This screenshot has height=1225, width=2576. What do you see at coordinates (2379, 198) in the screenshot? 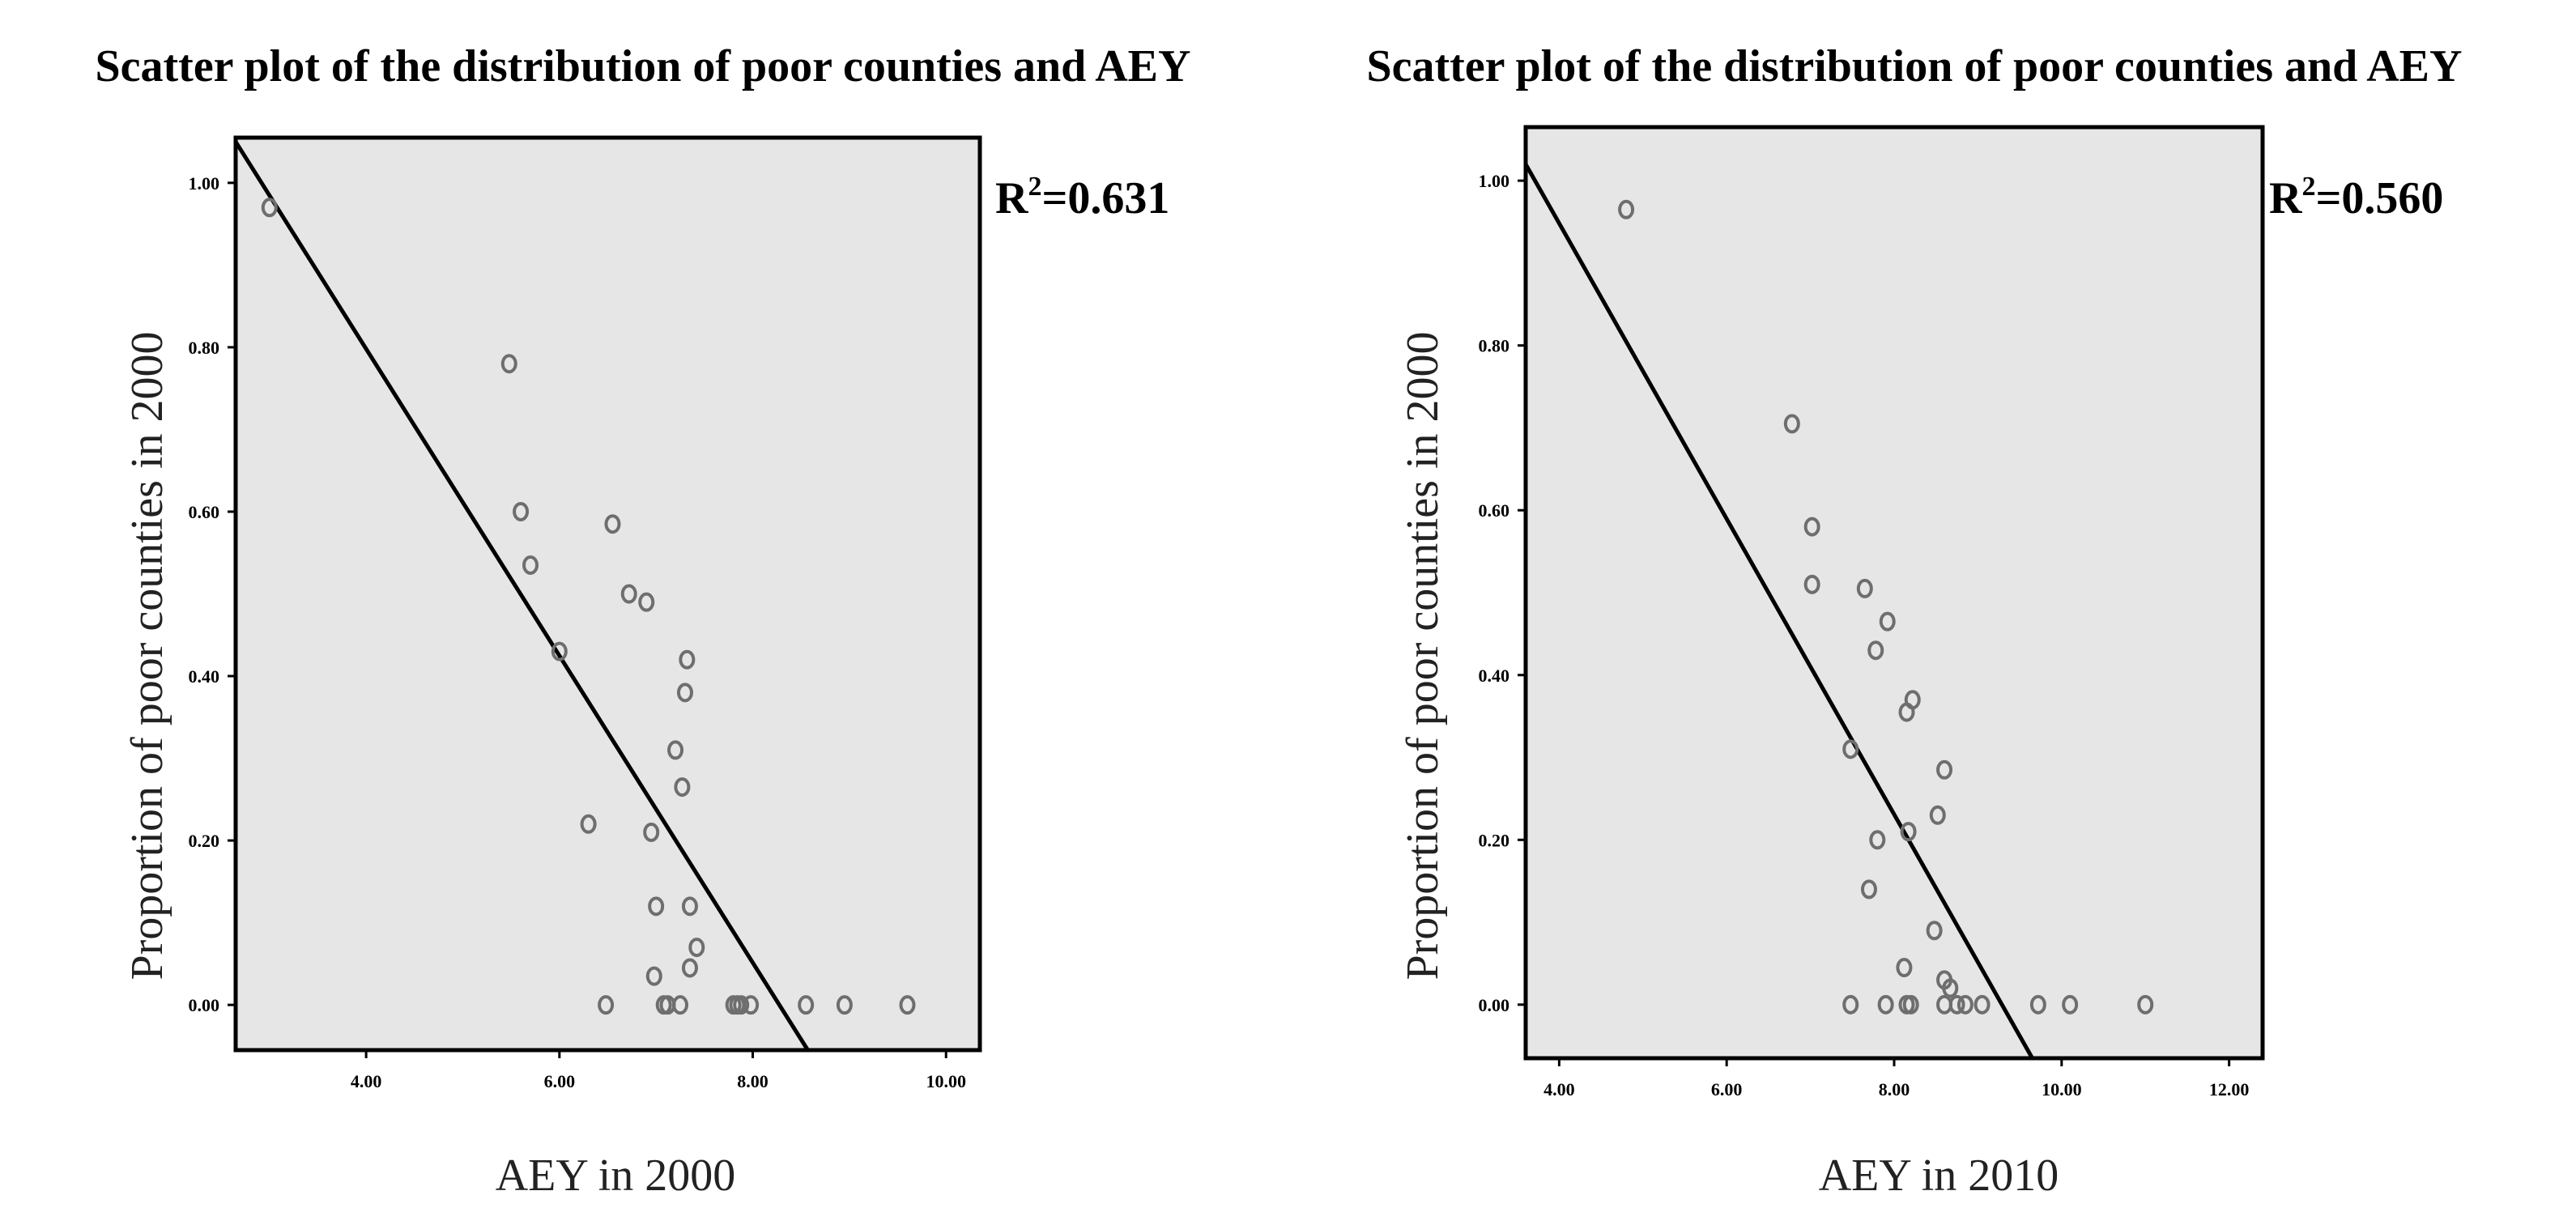
I see `r-squared-value: =0.560` at bounding box center [2379, 198].